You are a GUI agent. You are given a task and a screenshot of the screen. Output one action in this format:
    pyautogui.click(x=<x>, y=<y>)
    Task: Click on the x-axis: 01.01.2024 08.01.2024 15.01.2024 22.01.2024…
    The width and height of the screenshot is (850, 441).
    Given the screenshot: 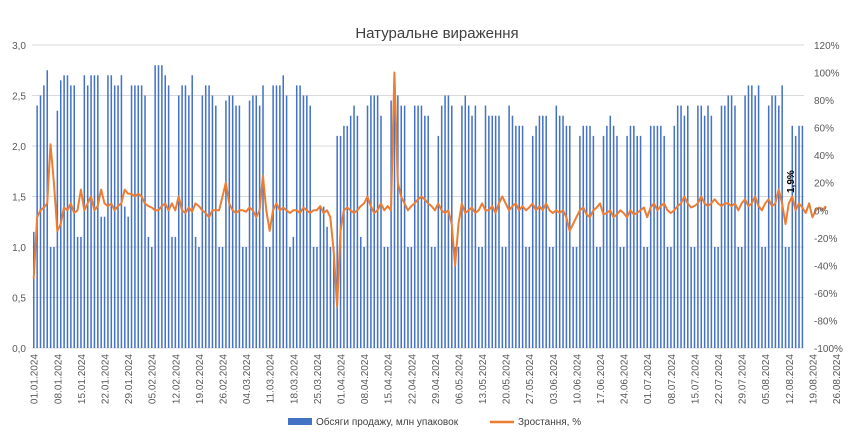 What is the action you would take?
    pyautogui.click(x=436, y=379)
    